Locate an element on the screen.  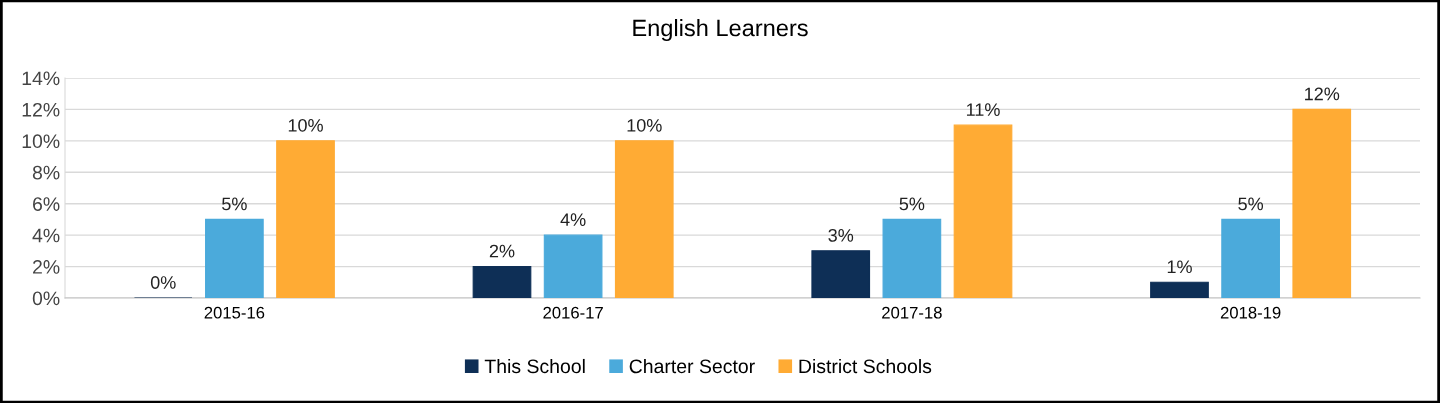
y-tick-label: 8% is located at coordinates (46, 172).